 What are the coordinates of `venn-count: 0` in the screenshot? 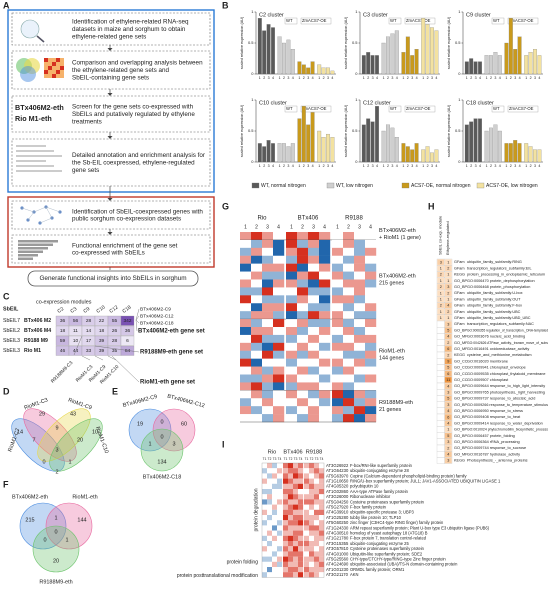 It's located at (161, 437).